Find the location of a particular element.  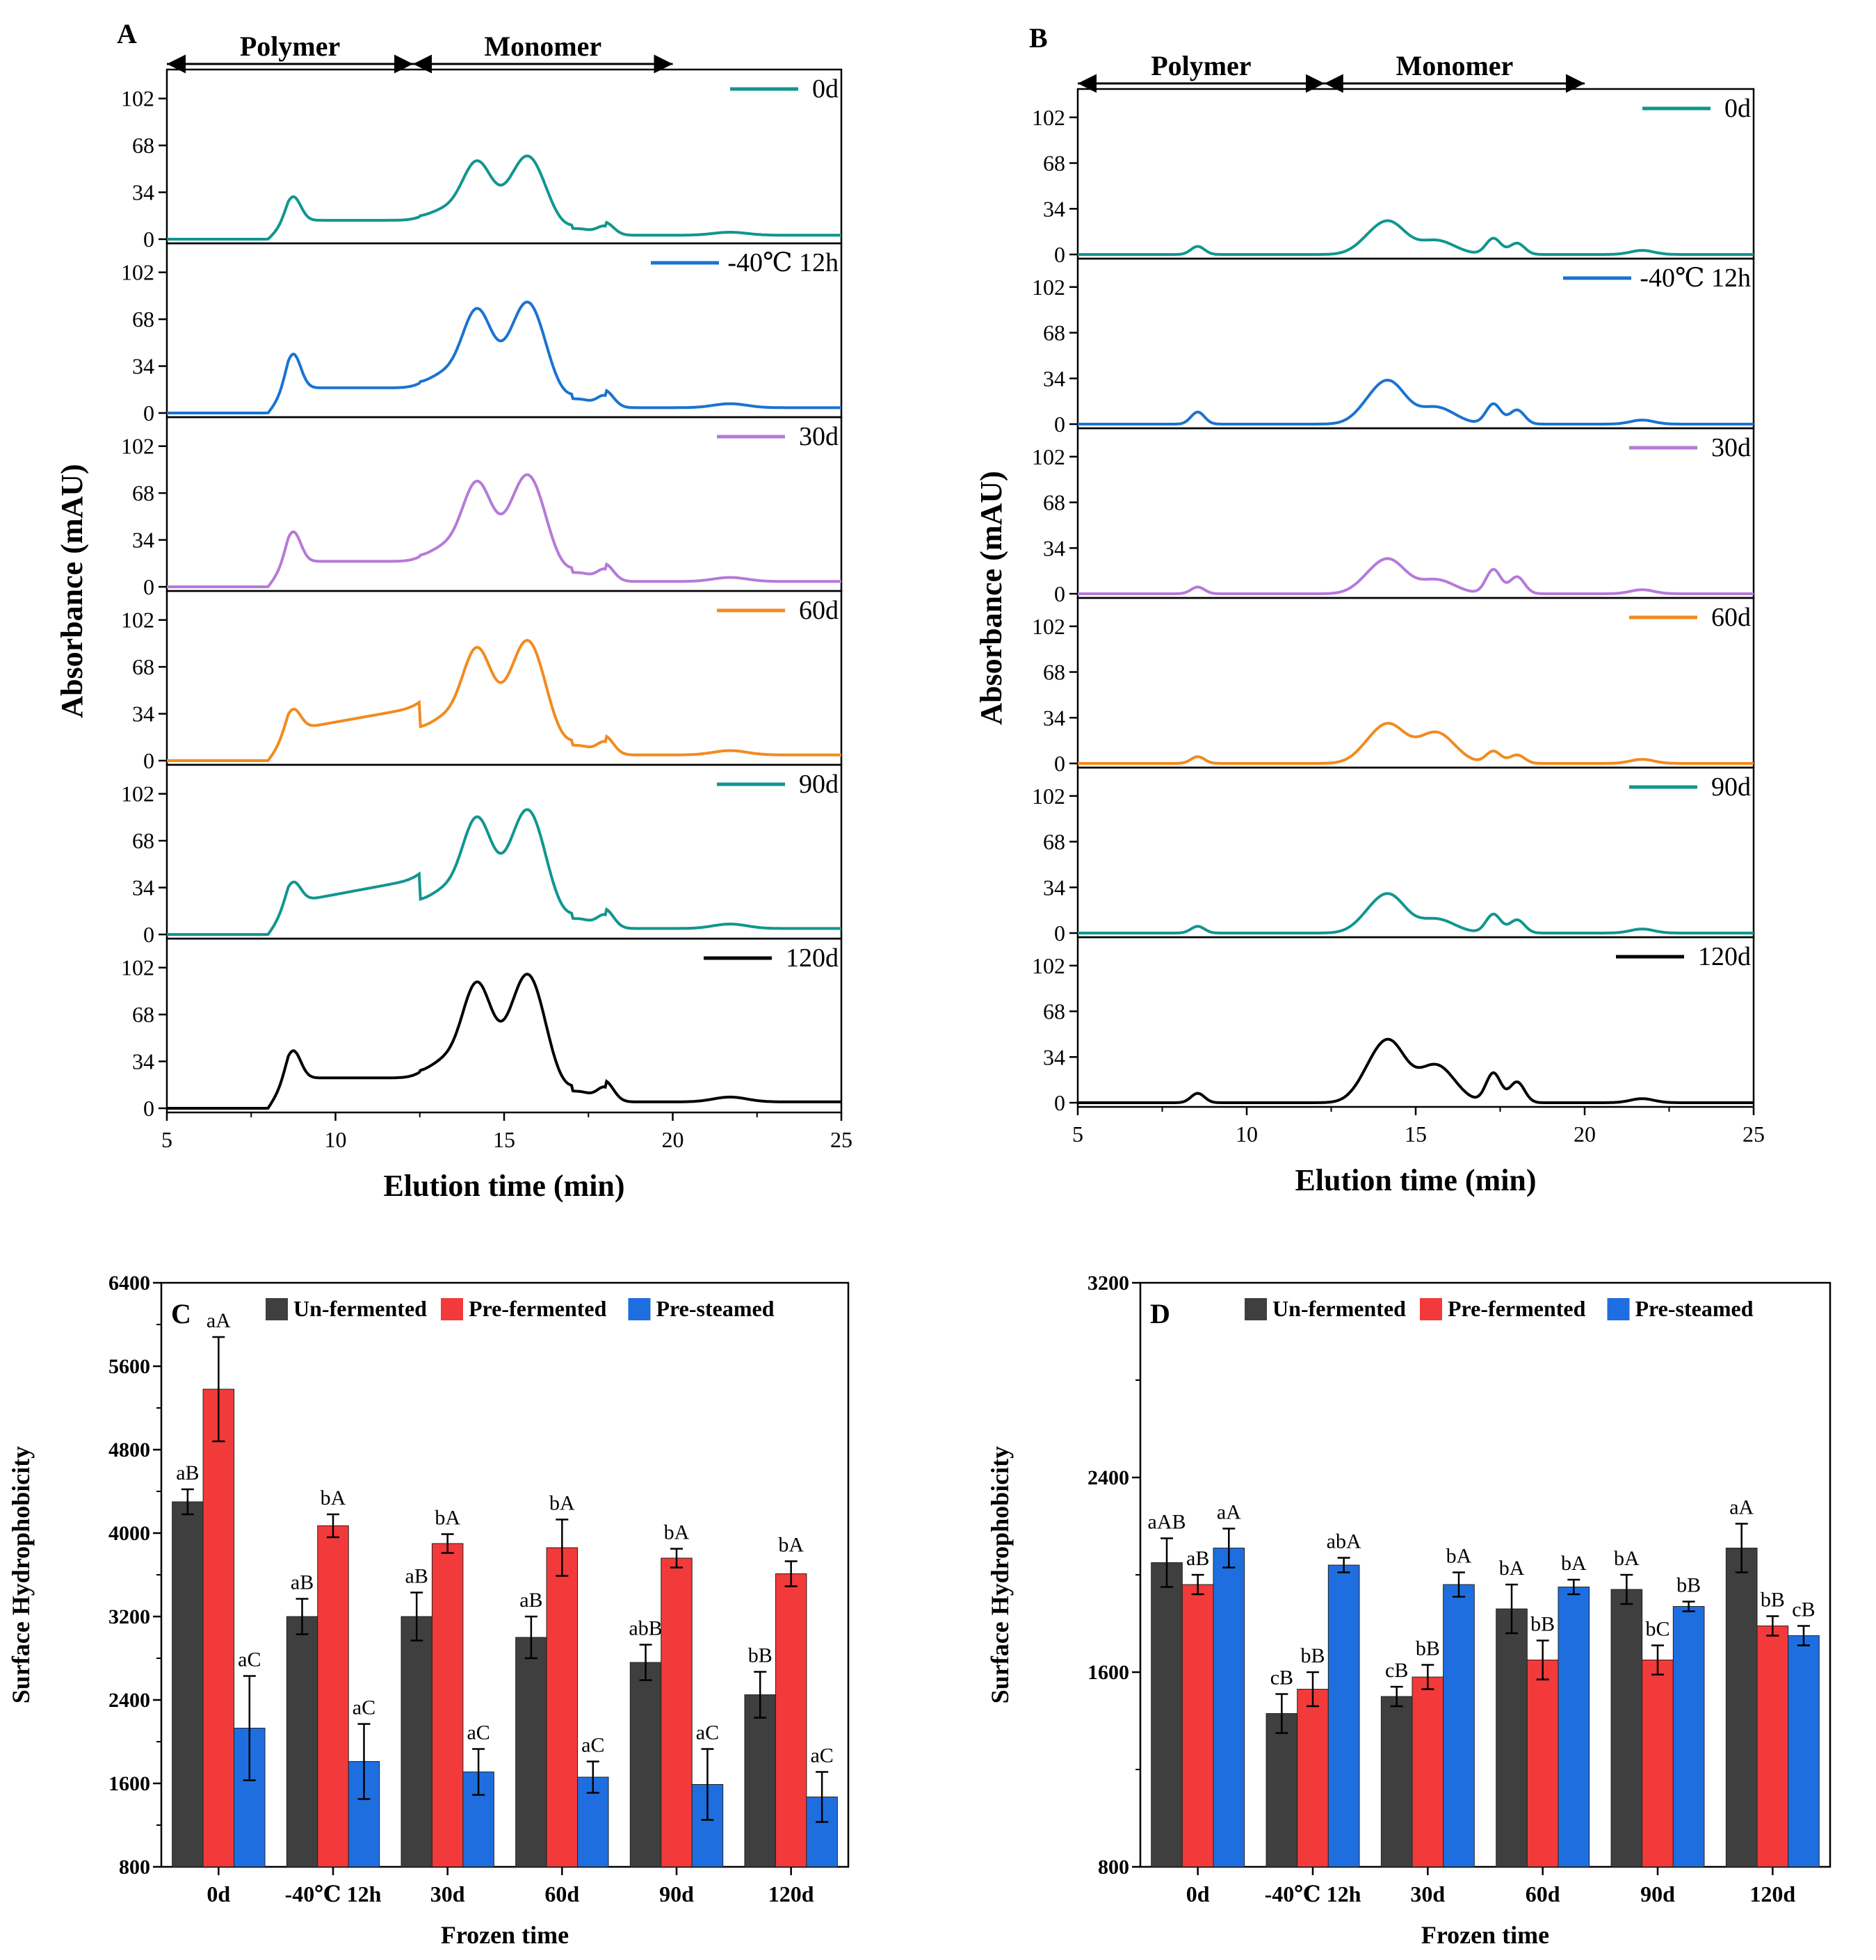

region-label-polymer: Polymer is located at coordinates (1201, 65).